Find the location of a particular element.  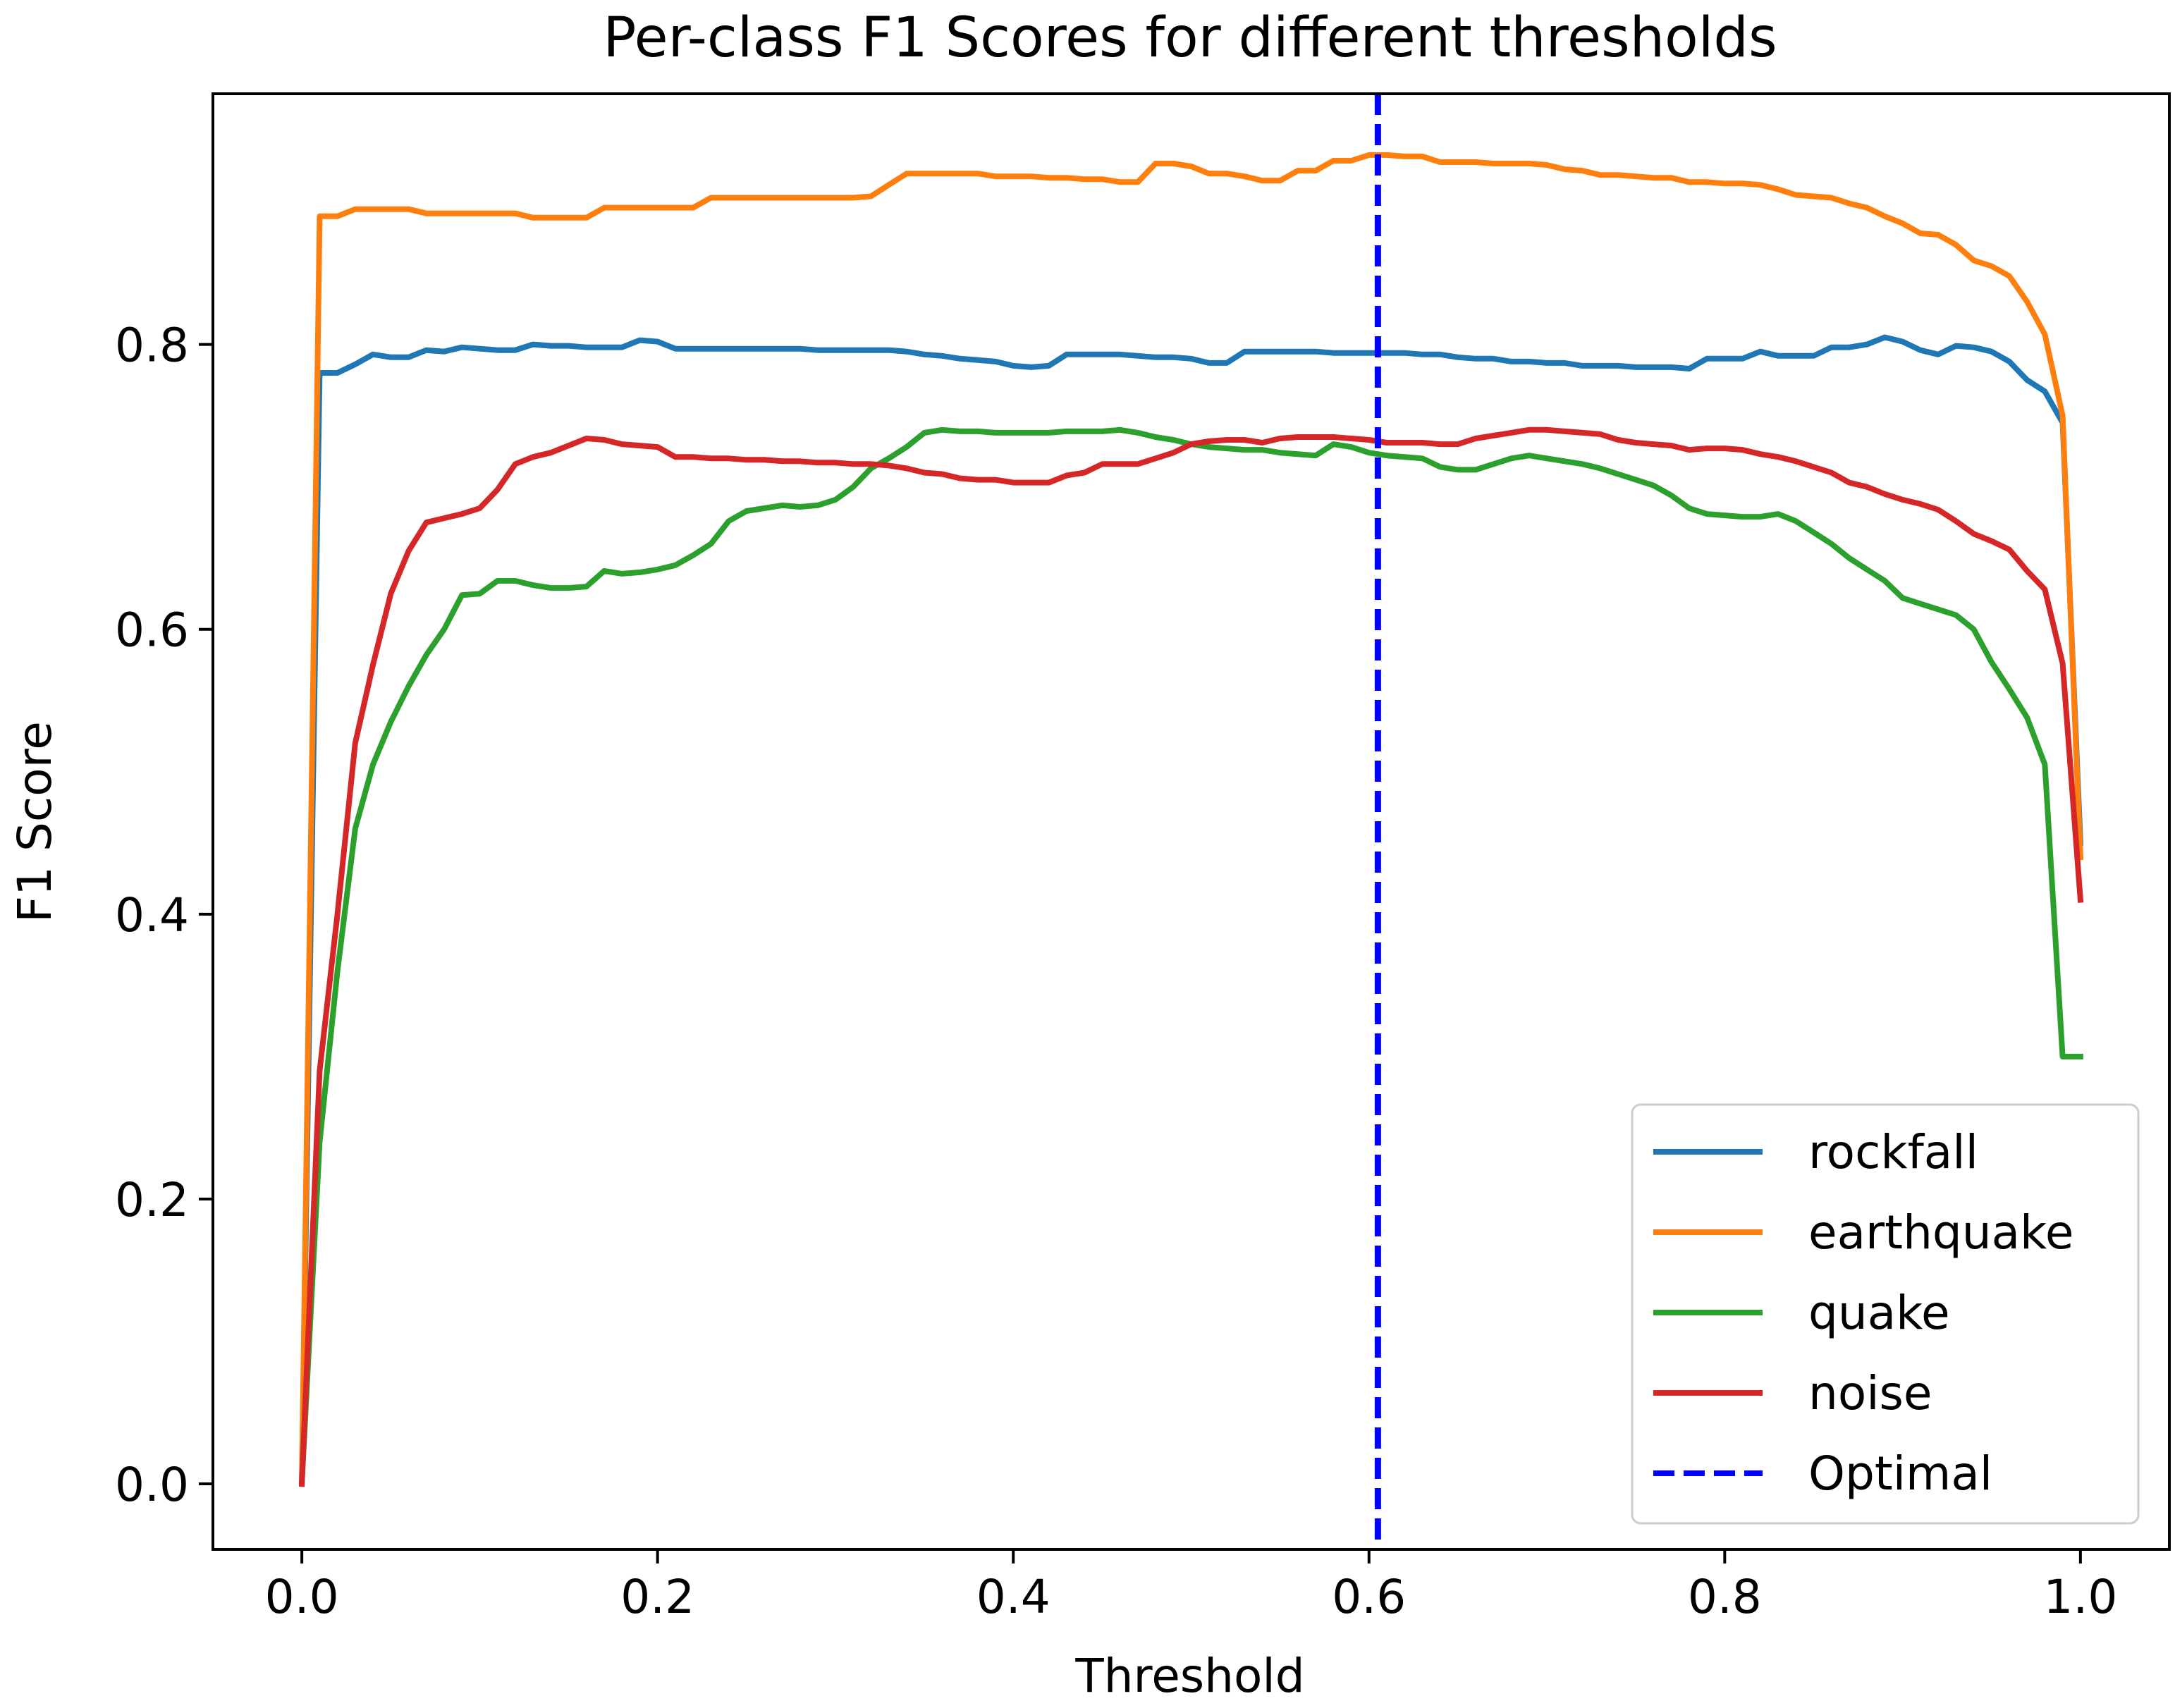

x-tick-label: 0.6 is located at coordinates (1369, 1597).